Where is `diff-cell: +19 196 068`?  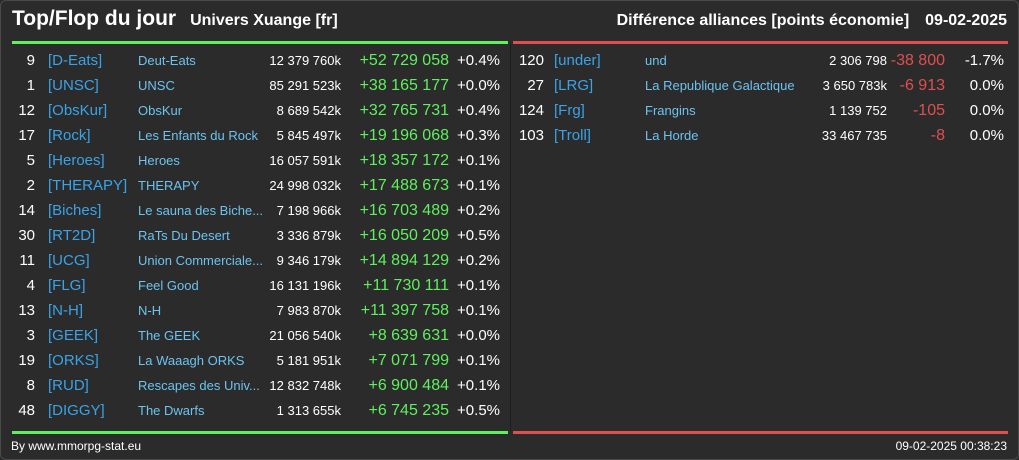 diff-cell: +19 196 068 is located at coordinates (404, 135).